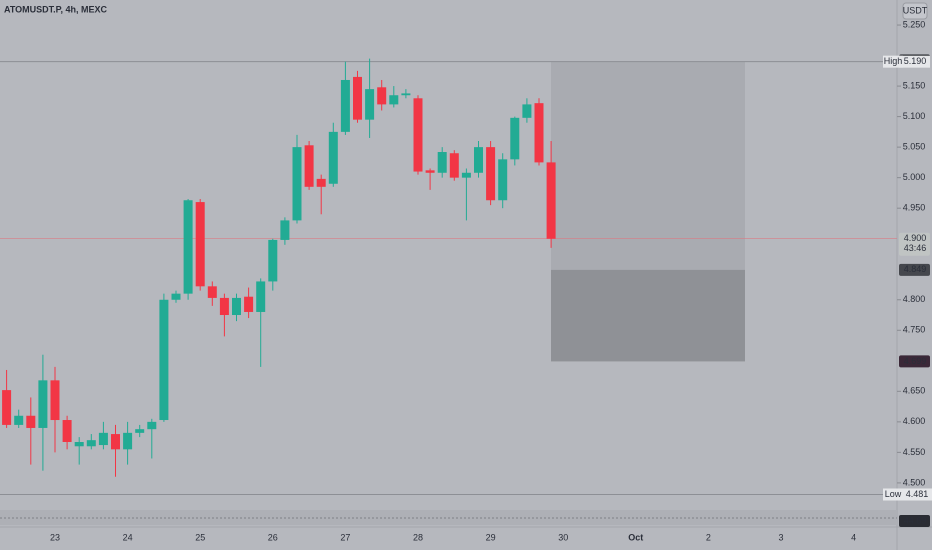  Describe the element at coordinates (708, 537) in the screenshot. I see `x-tick-label: 2` at that location.